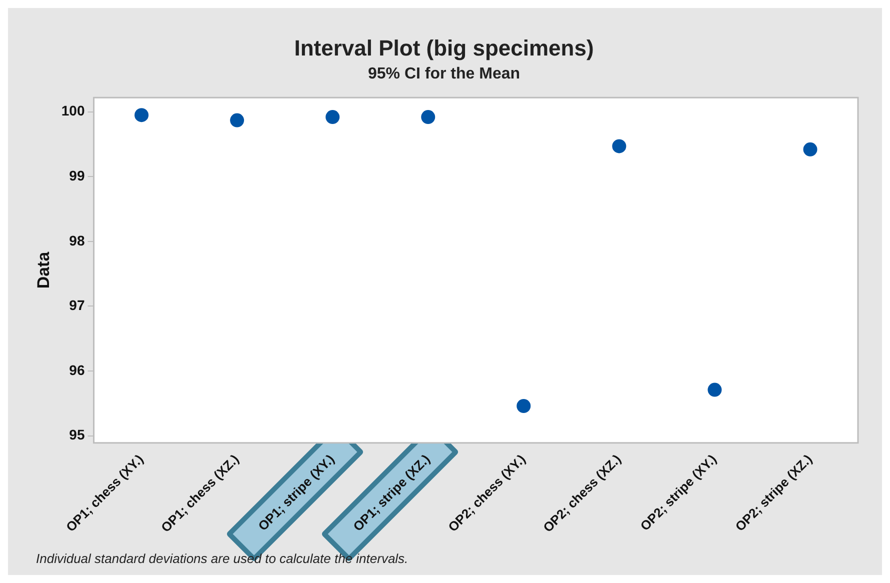  I want to click on y-axis-title: Data, so click(43, 270).